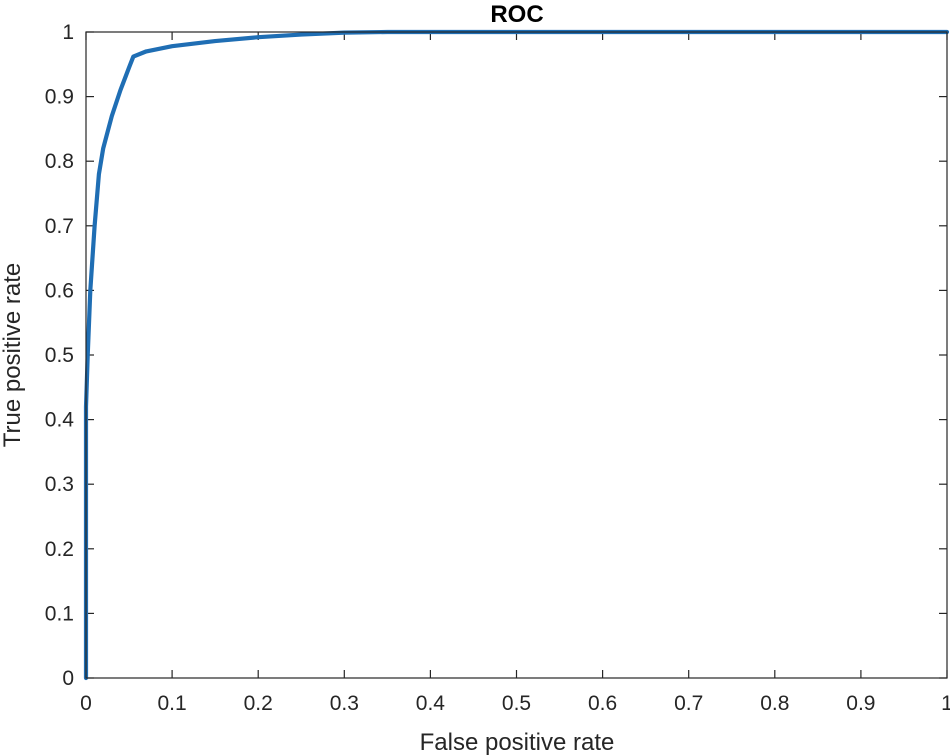 The width and height of the screenshot is (950, 755). What do you see at coordinates (774, 703) in the screenshot?
I see `x-tick-label: 0.8` at bounding box center [774, 703].